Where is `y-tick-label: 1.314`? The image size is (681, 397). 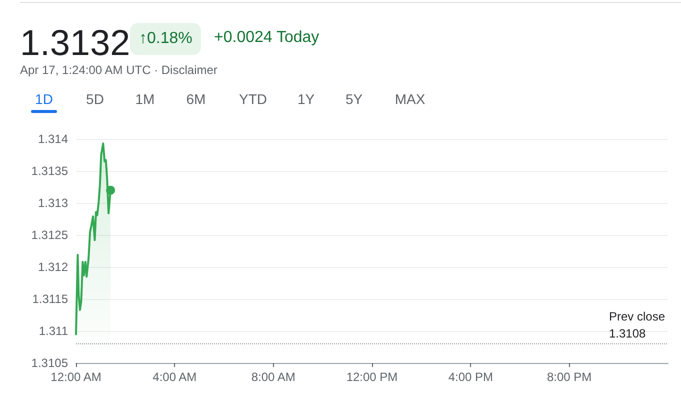 y-tick-label: 1.314 is located at coordinates (53, 139).